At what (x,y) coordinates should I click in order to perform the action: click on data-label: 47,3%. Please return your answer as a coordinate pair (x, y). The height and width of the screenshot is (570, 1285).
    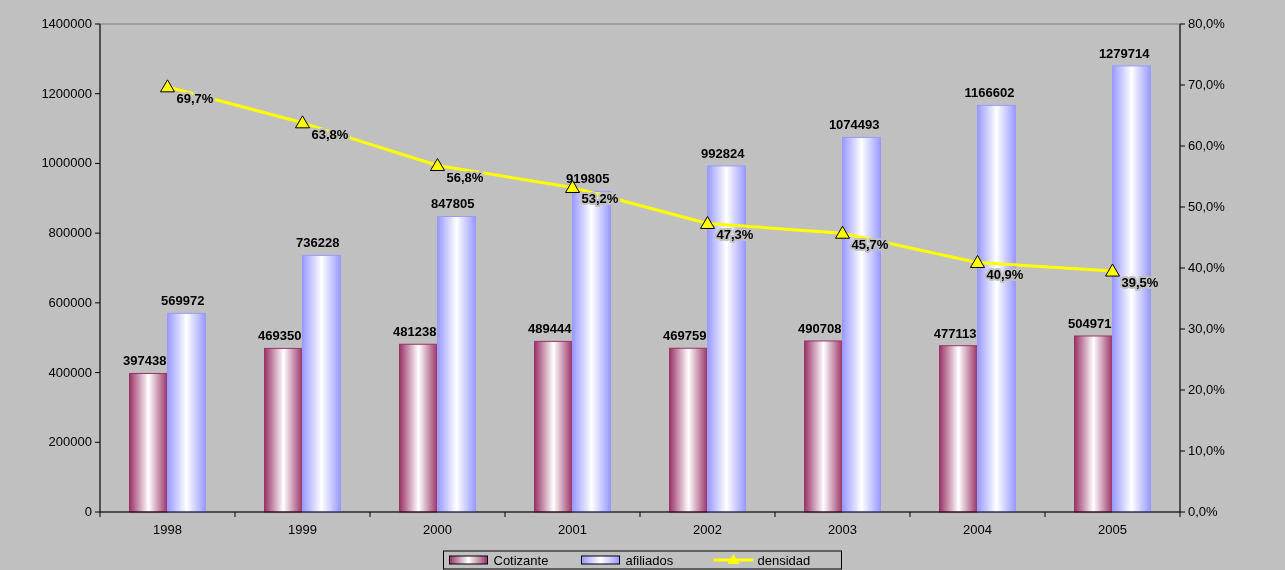
    Looking at the image, I should click on (735, 235).